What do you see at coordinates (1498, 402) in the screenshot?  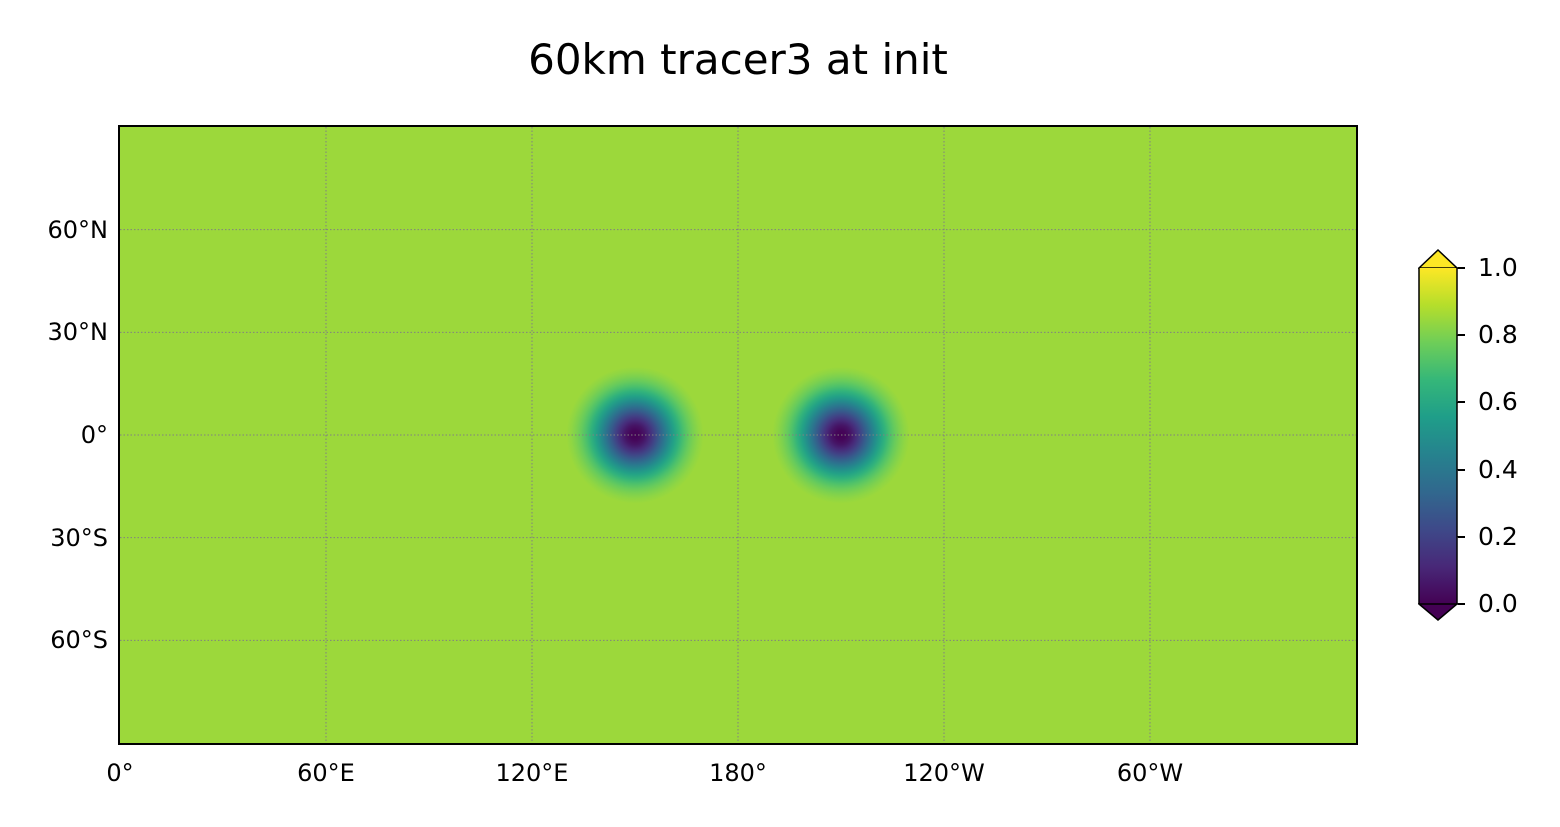 I see `colorbar-tick-label: 0.6` at bounding box center [1498, 402].